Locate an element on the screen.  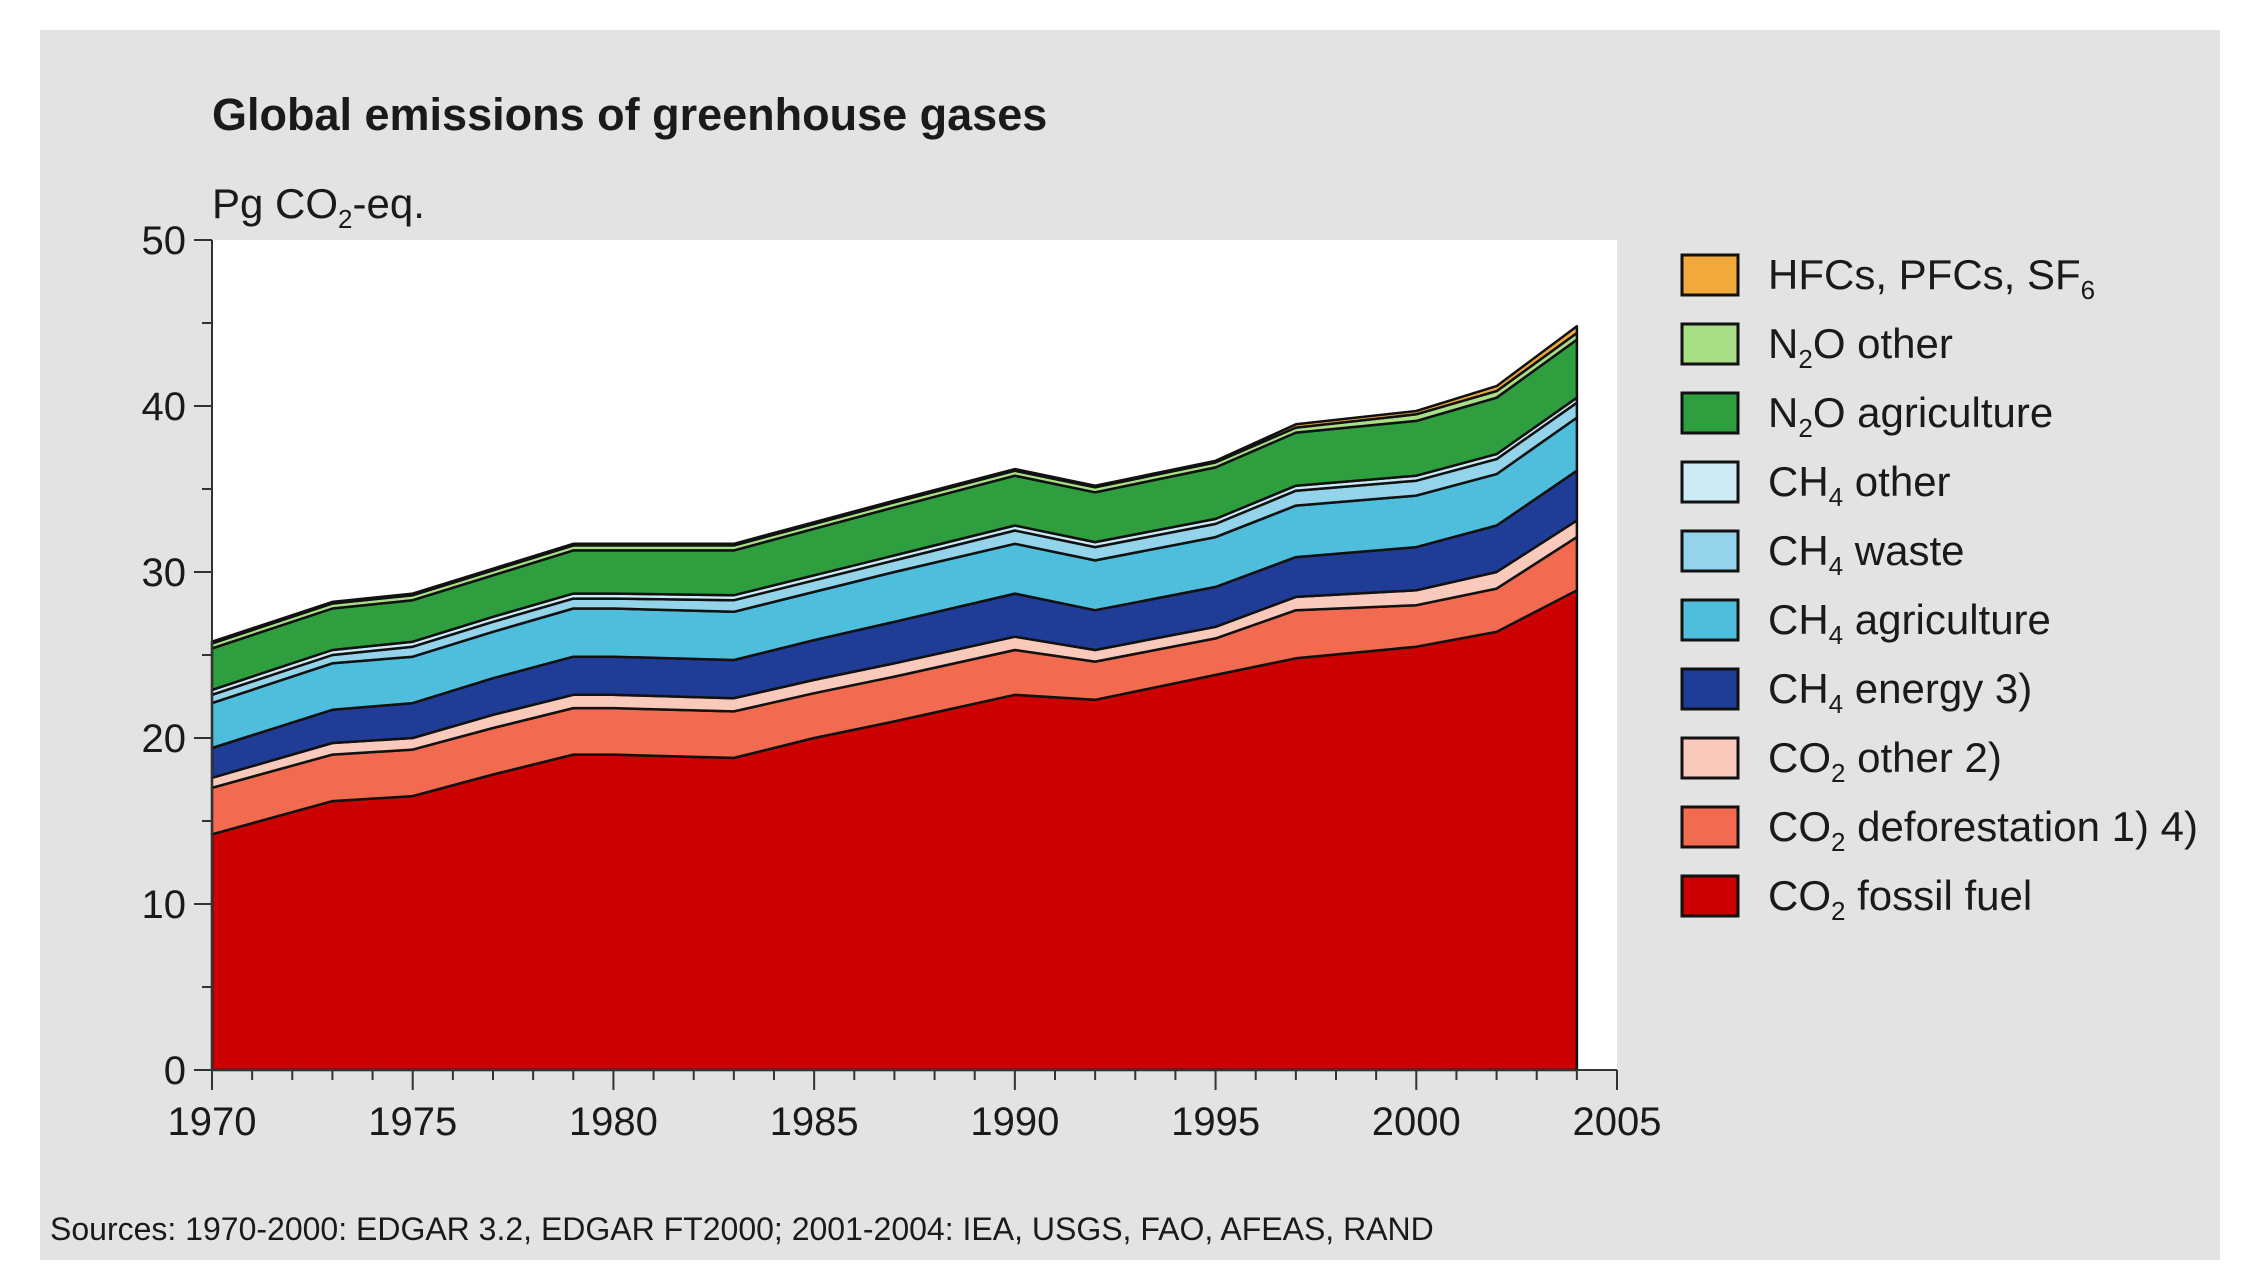
legend-swatch-hfcs-pfcs-sf6 is located at coordinates (1710, 275).